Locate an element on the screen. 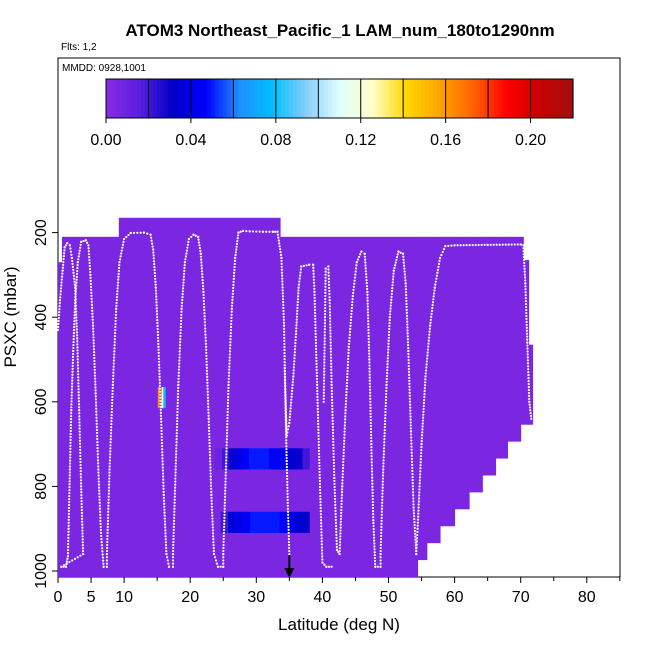 The width and height of the screenshot is (650, 650). colorbar-tick-label: 0.16 is located at coordinates (445, 140).